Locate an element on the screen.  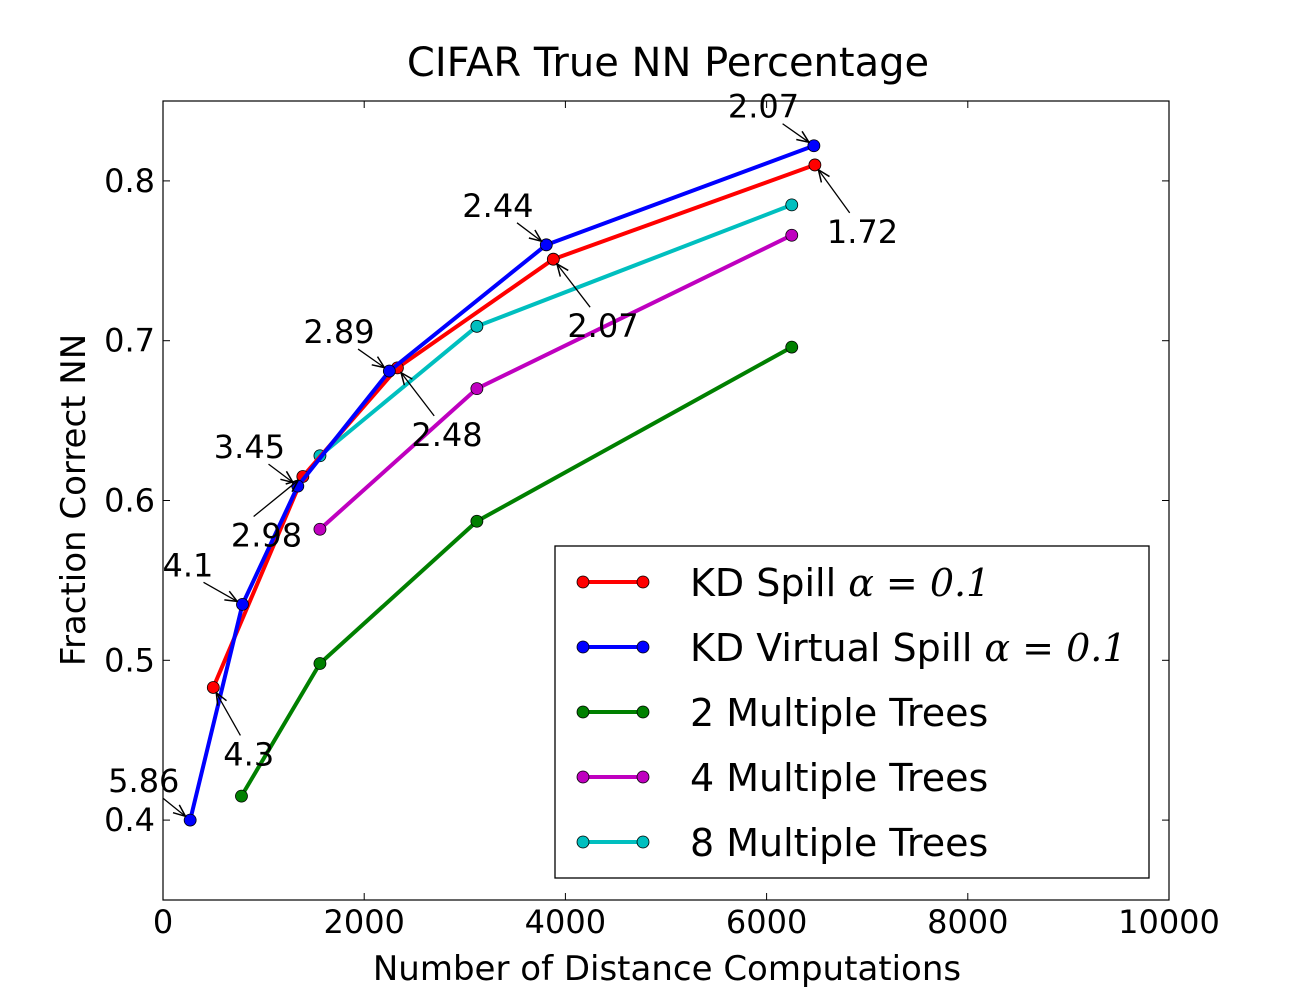
annotation: 3.45 is located at coordinates (253, 455).